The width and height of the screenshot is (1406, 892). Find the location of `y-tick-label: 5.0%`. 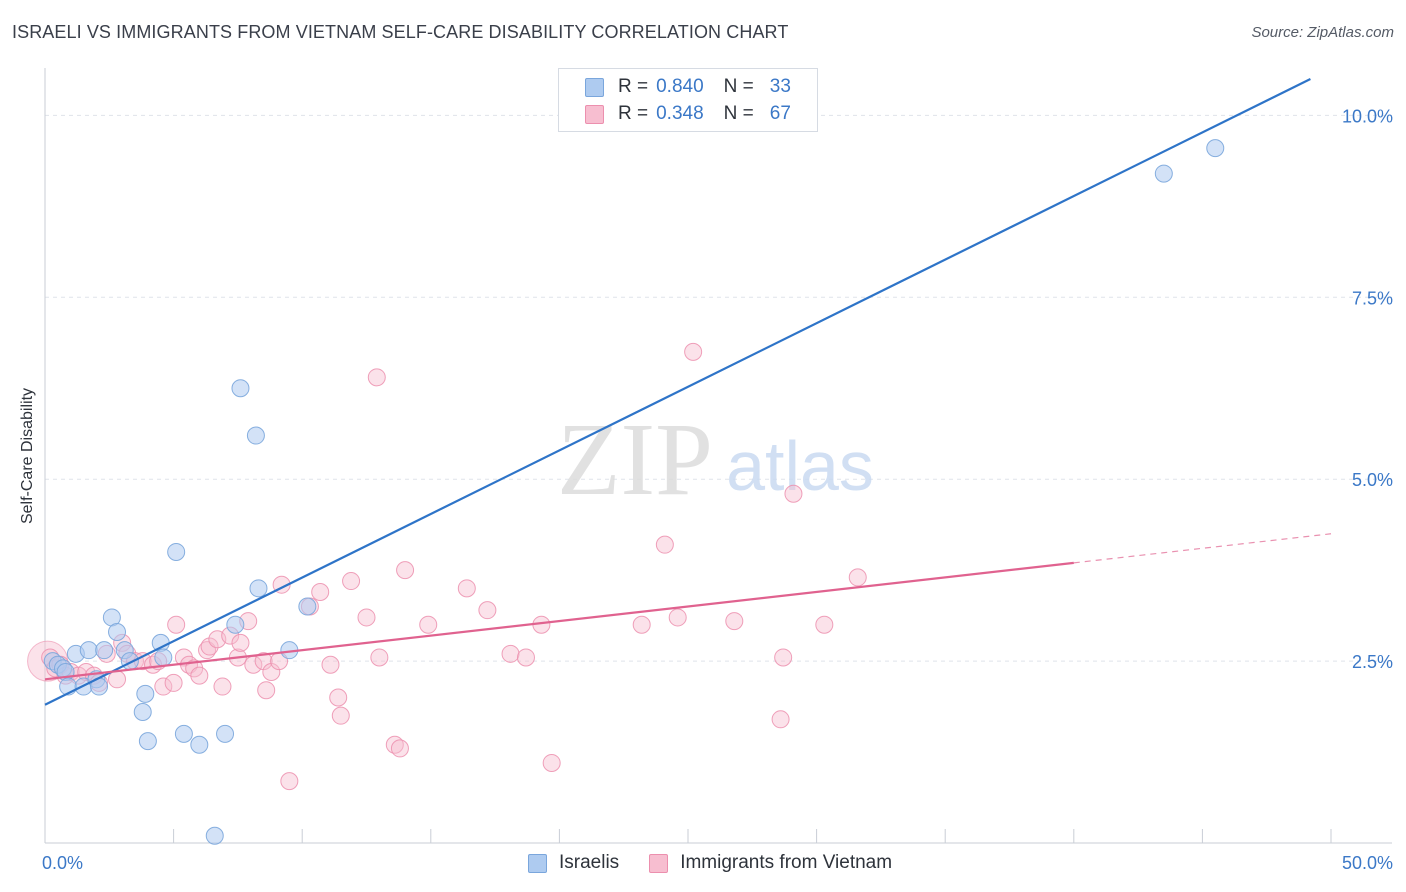

y-tick-label: 5.0% is located at coordinates (1372, 480).